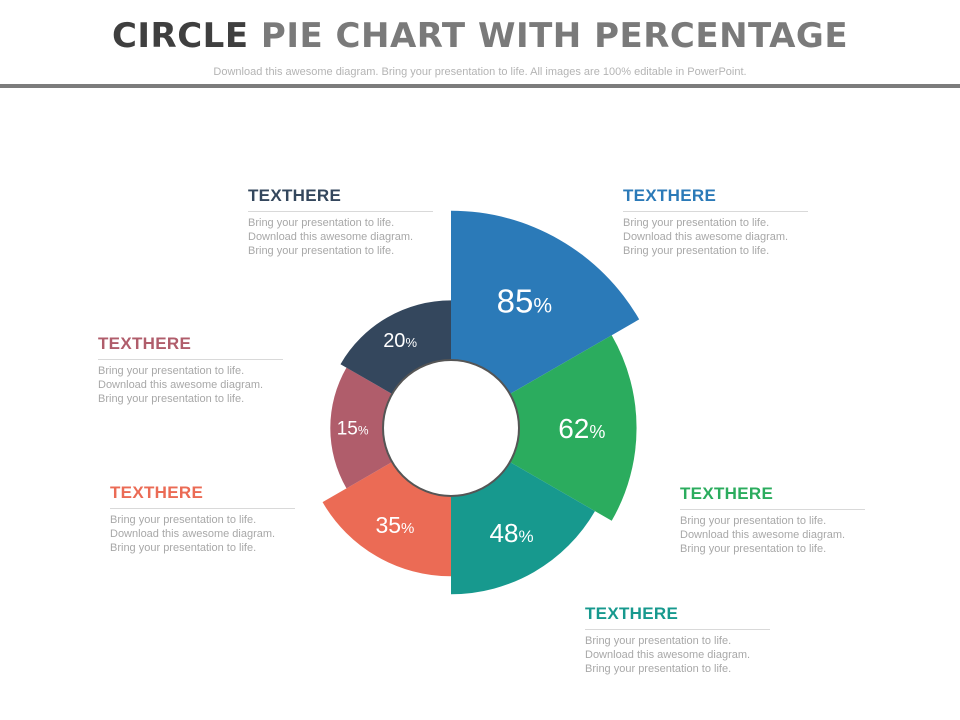  Describe the element at coordinates (353, 429) in the screenshot. I see `slice-label-15: 15%` at that location.